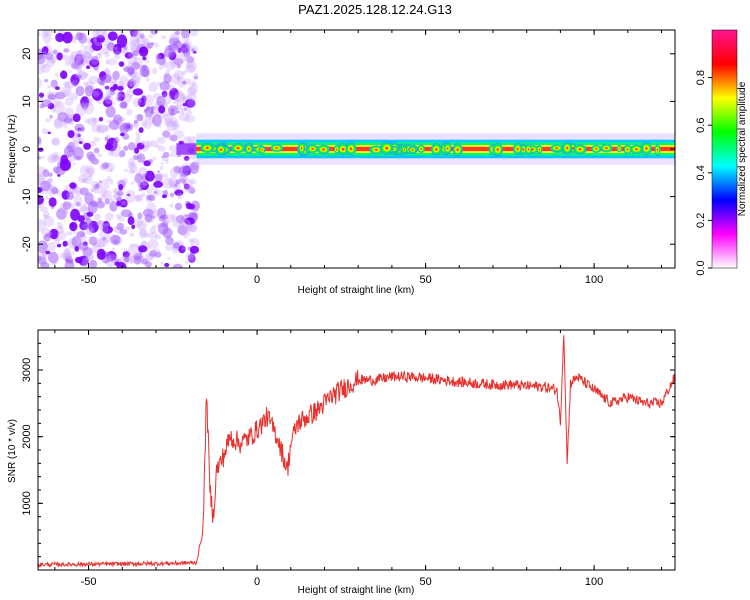  I want to click on spectrogram-x-tick-label: 0, so click(257, 280).